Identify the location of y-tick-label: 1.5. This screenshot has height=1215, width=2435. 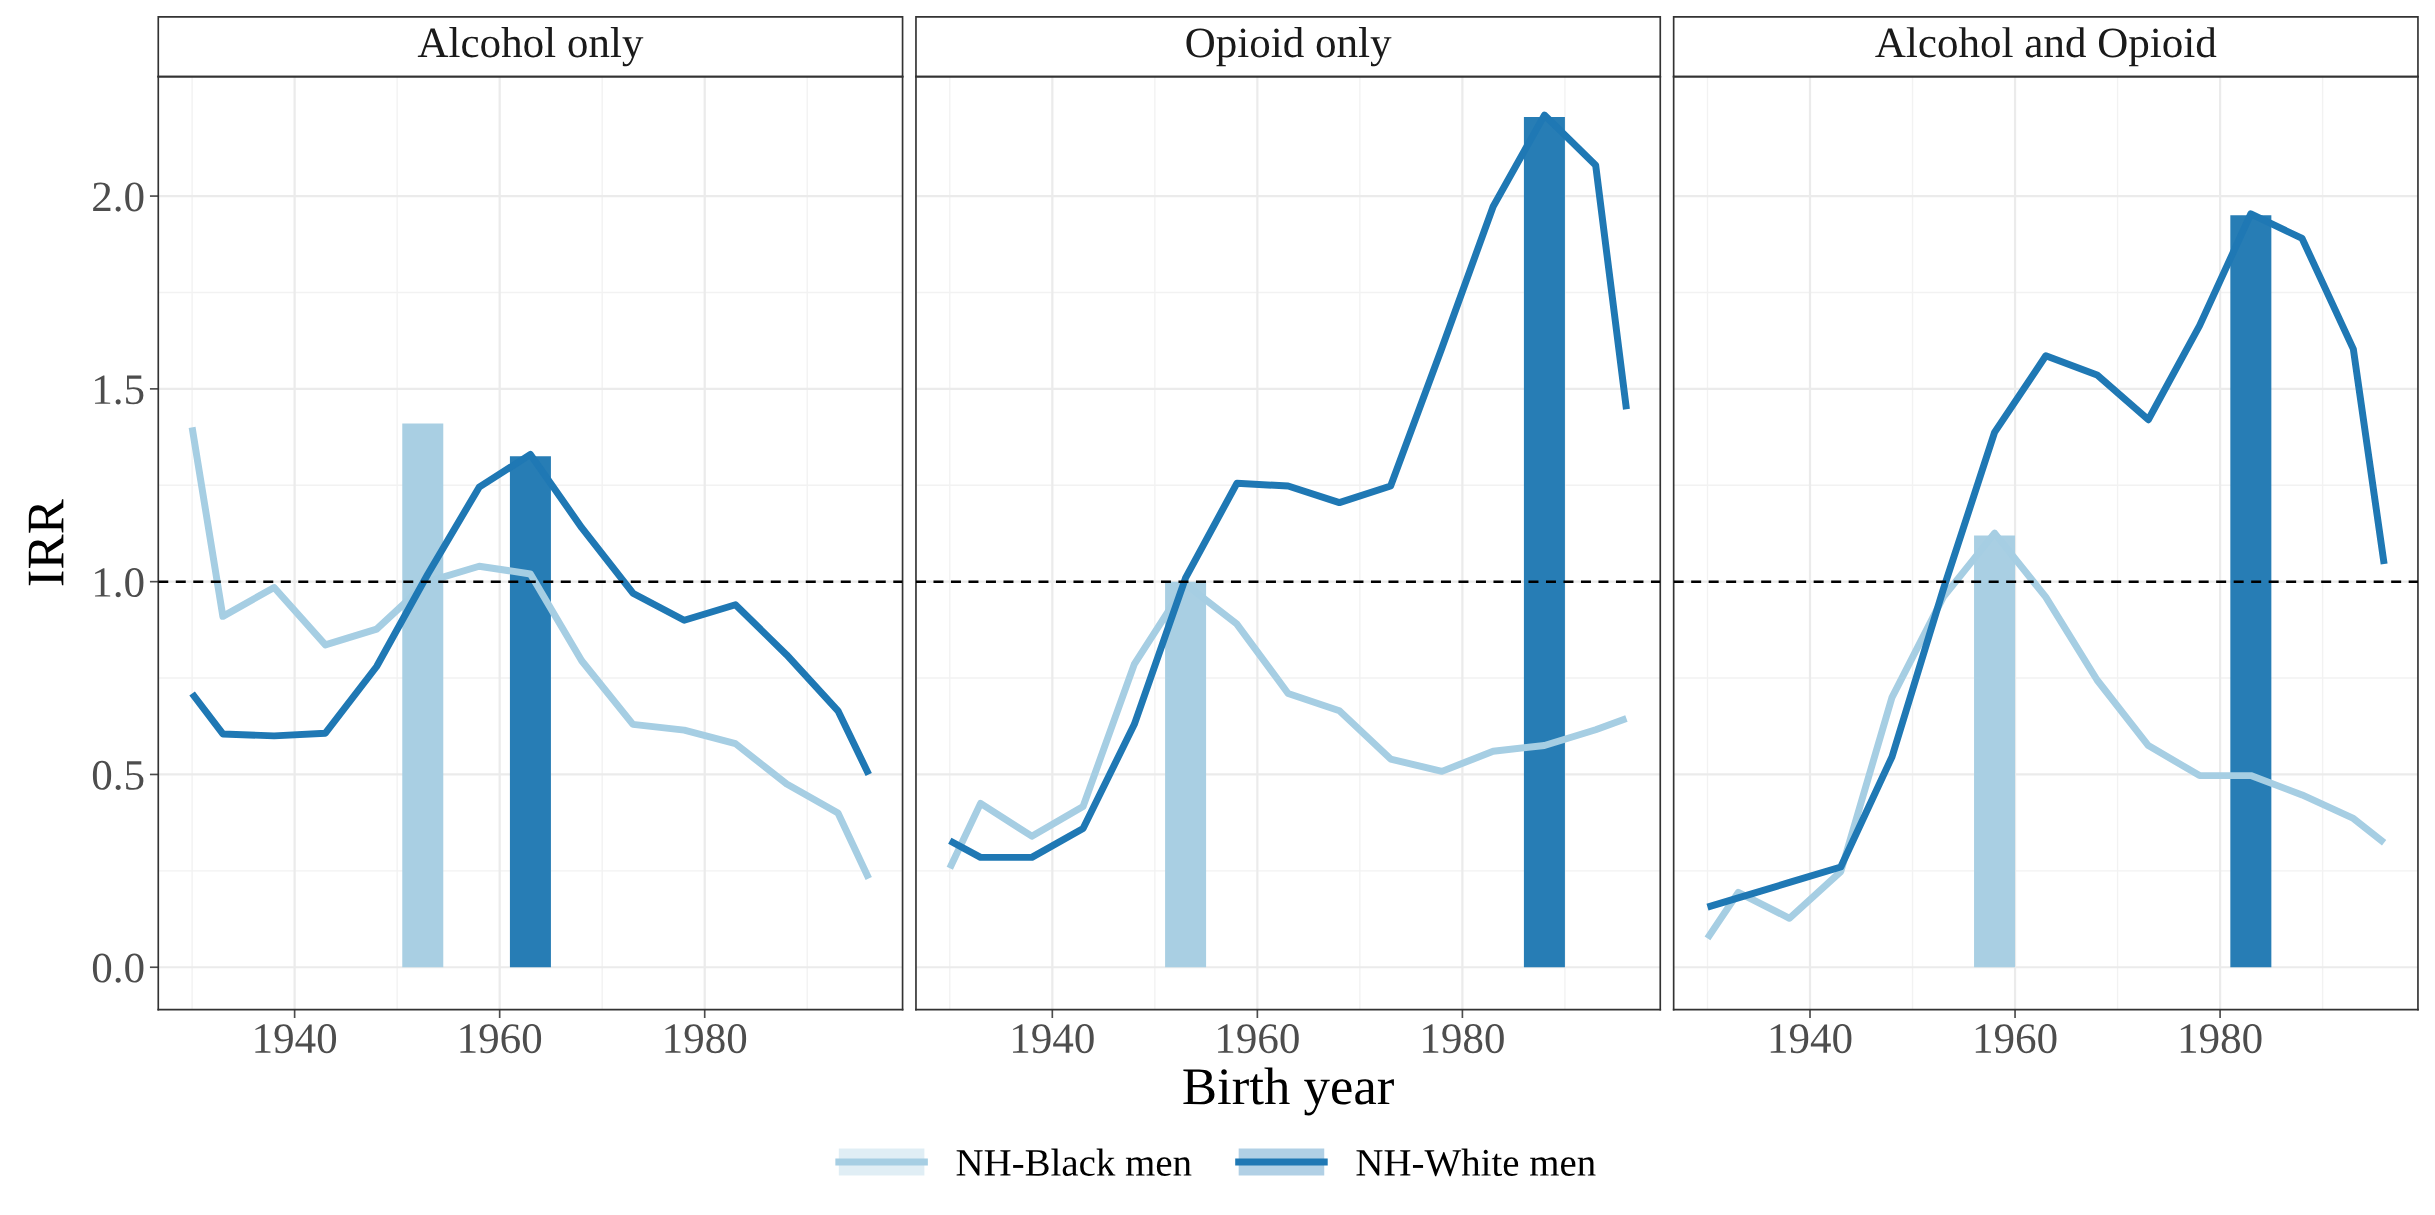
(119, 390).